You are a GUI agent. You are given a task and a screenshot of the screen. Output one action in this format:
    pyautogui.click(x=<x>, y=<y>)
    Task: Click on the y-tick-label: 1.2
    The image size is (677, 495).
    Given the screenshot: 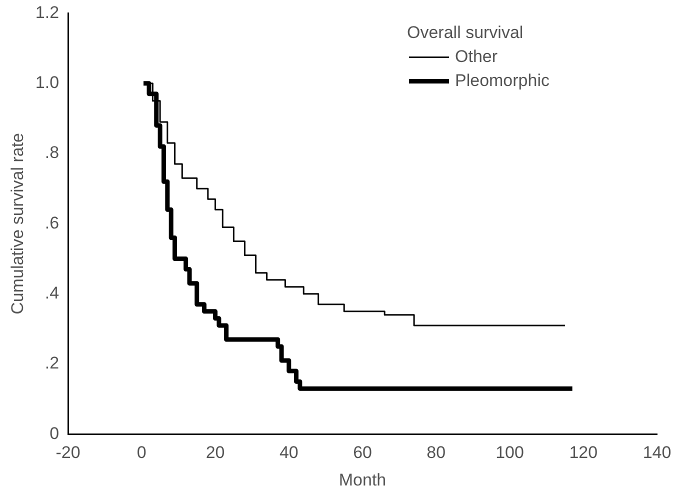 What is the action you would take?
    pyautogui.click(x=47, y=12)
    